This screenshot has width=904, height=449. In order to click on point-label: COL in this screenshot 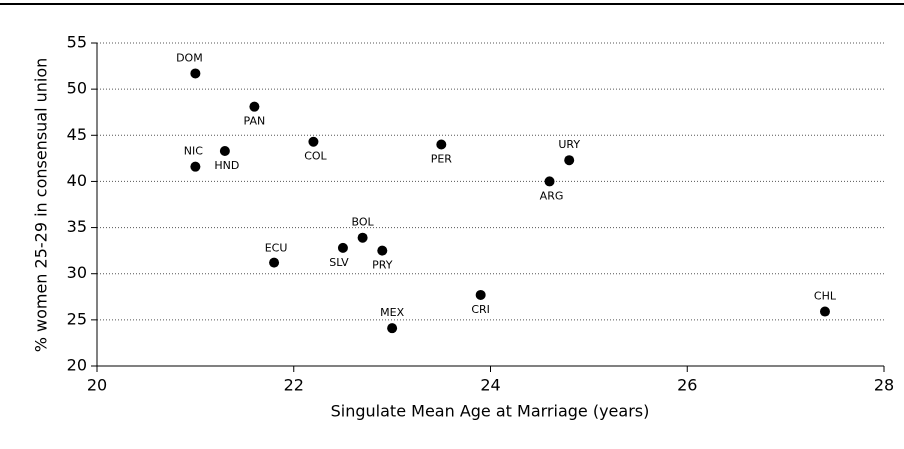, I will do `click(315, 156)`.